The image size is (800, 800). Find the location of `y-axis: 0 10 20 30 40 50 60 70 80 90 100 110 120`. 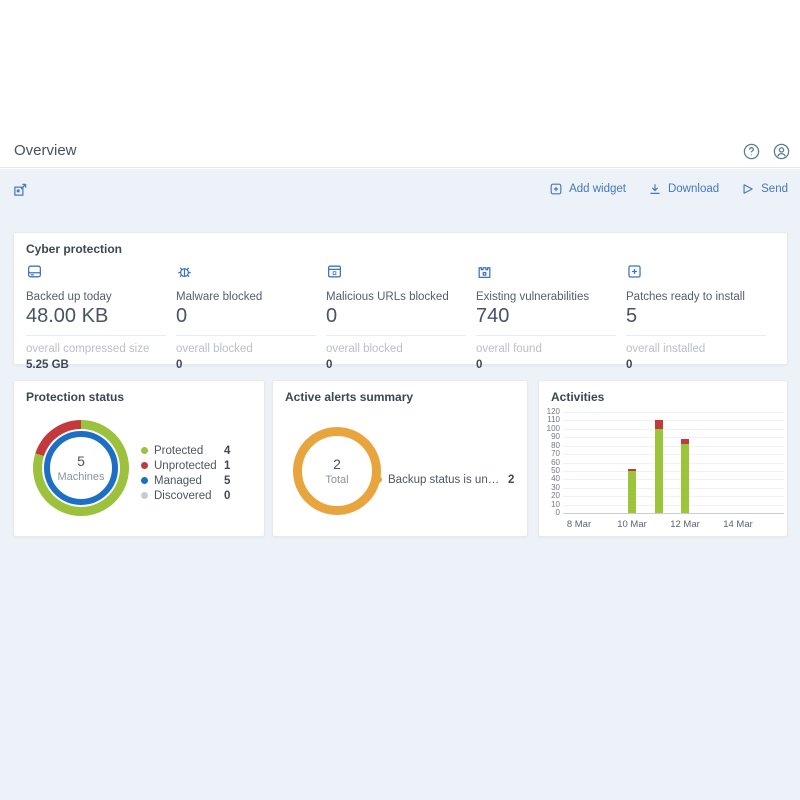

y-axis: 0 10 20 30 40 50 60 70 80 90 100 110 120 is located at coordinates (549, 462).